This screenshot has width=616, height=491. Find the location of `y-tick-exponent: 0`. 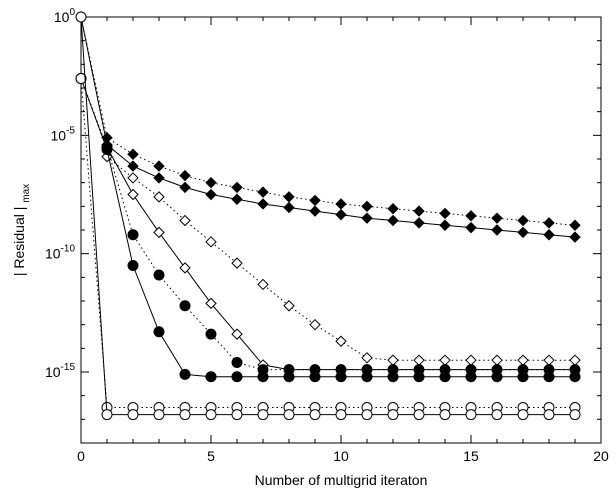

y-tick-exponent: 0 is located at coordinates (72, 12).